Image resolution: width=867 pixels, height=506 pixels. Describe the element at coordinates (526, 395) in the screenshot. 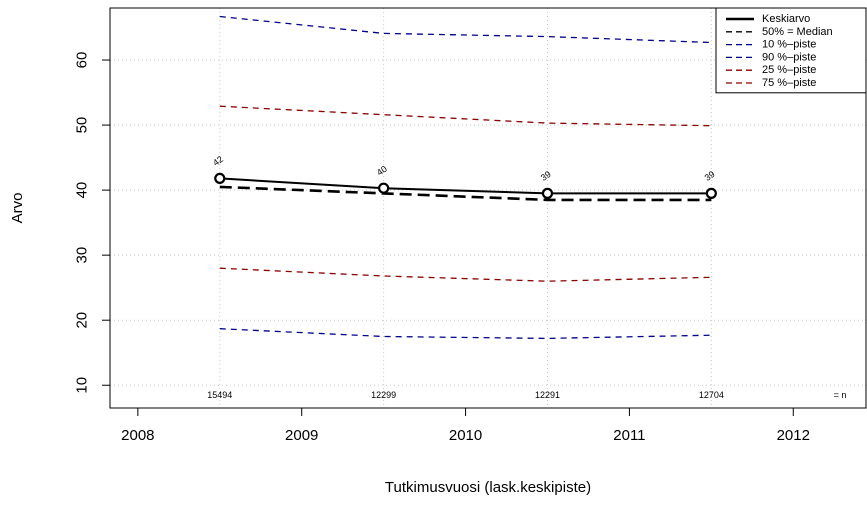

I see `counts-layer: 15494 12299 12291 12704 = n` at that location.